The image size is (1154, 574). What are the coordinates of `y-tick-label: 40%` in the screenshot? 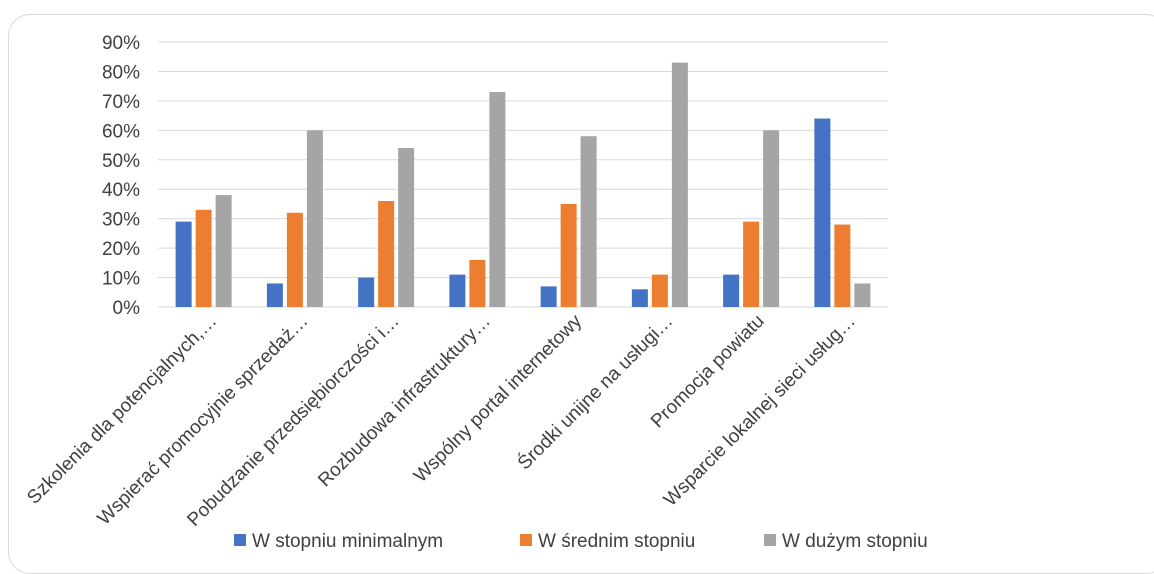 It's located at (121, 190).